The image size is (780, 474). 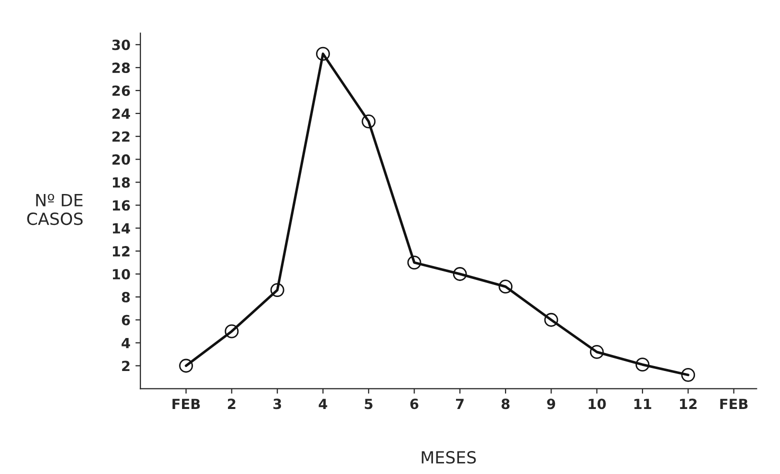 I want to click on x-tick-label: 4, so click(x=323, y=403).